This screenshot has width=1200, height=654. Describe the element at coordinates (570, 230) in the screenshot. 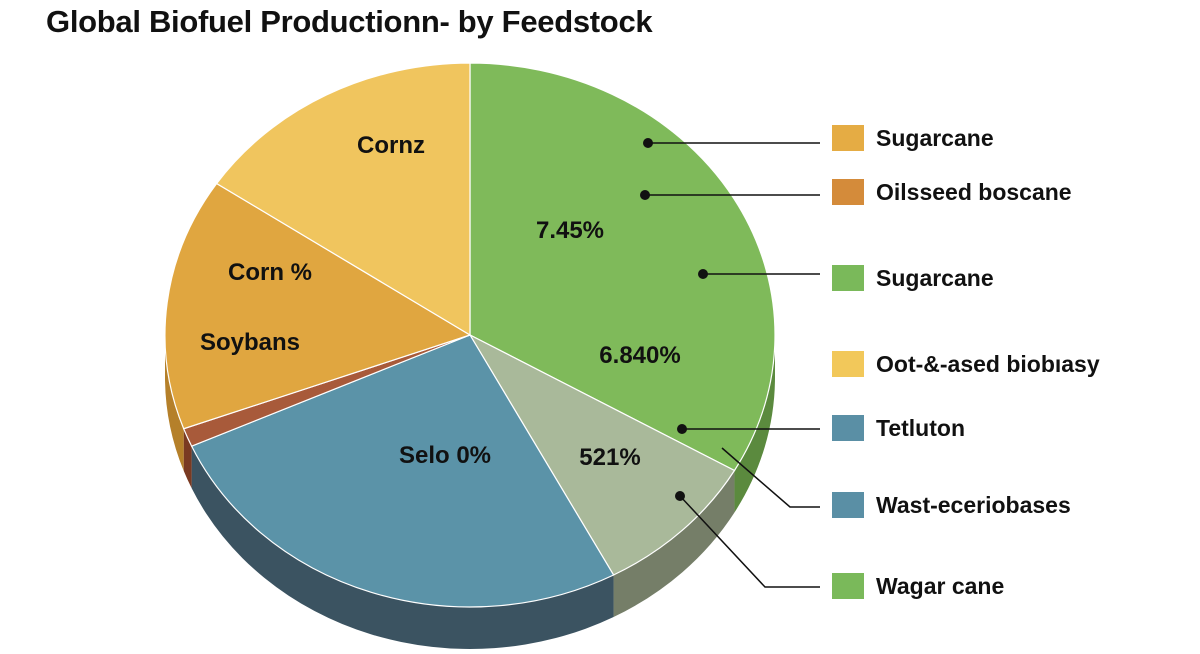

I see `slice-label: 7.45%` at that location.